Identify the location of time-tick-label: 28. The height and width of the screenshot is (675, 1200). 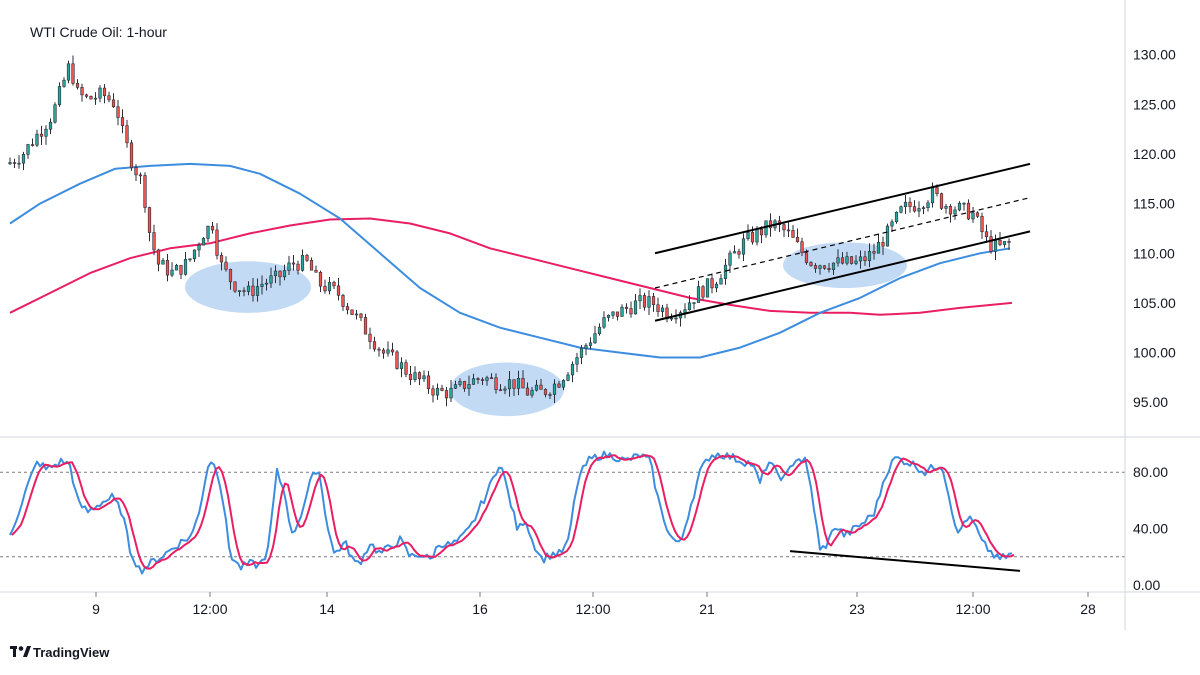
(1088, 609).